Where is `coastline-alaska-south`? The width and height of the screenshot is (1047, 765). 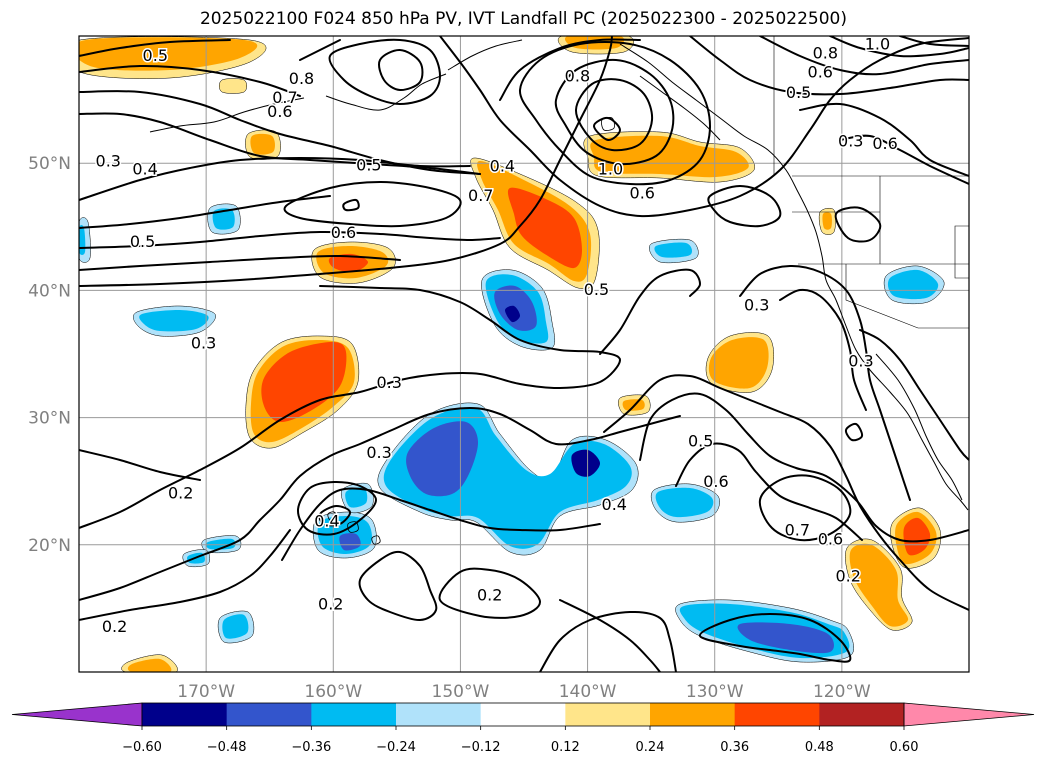
coastline-alaska-south is located at coordinates (485, 55).